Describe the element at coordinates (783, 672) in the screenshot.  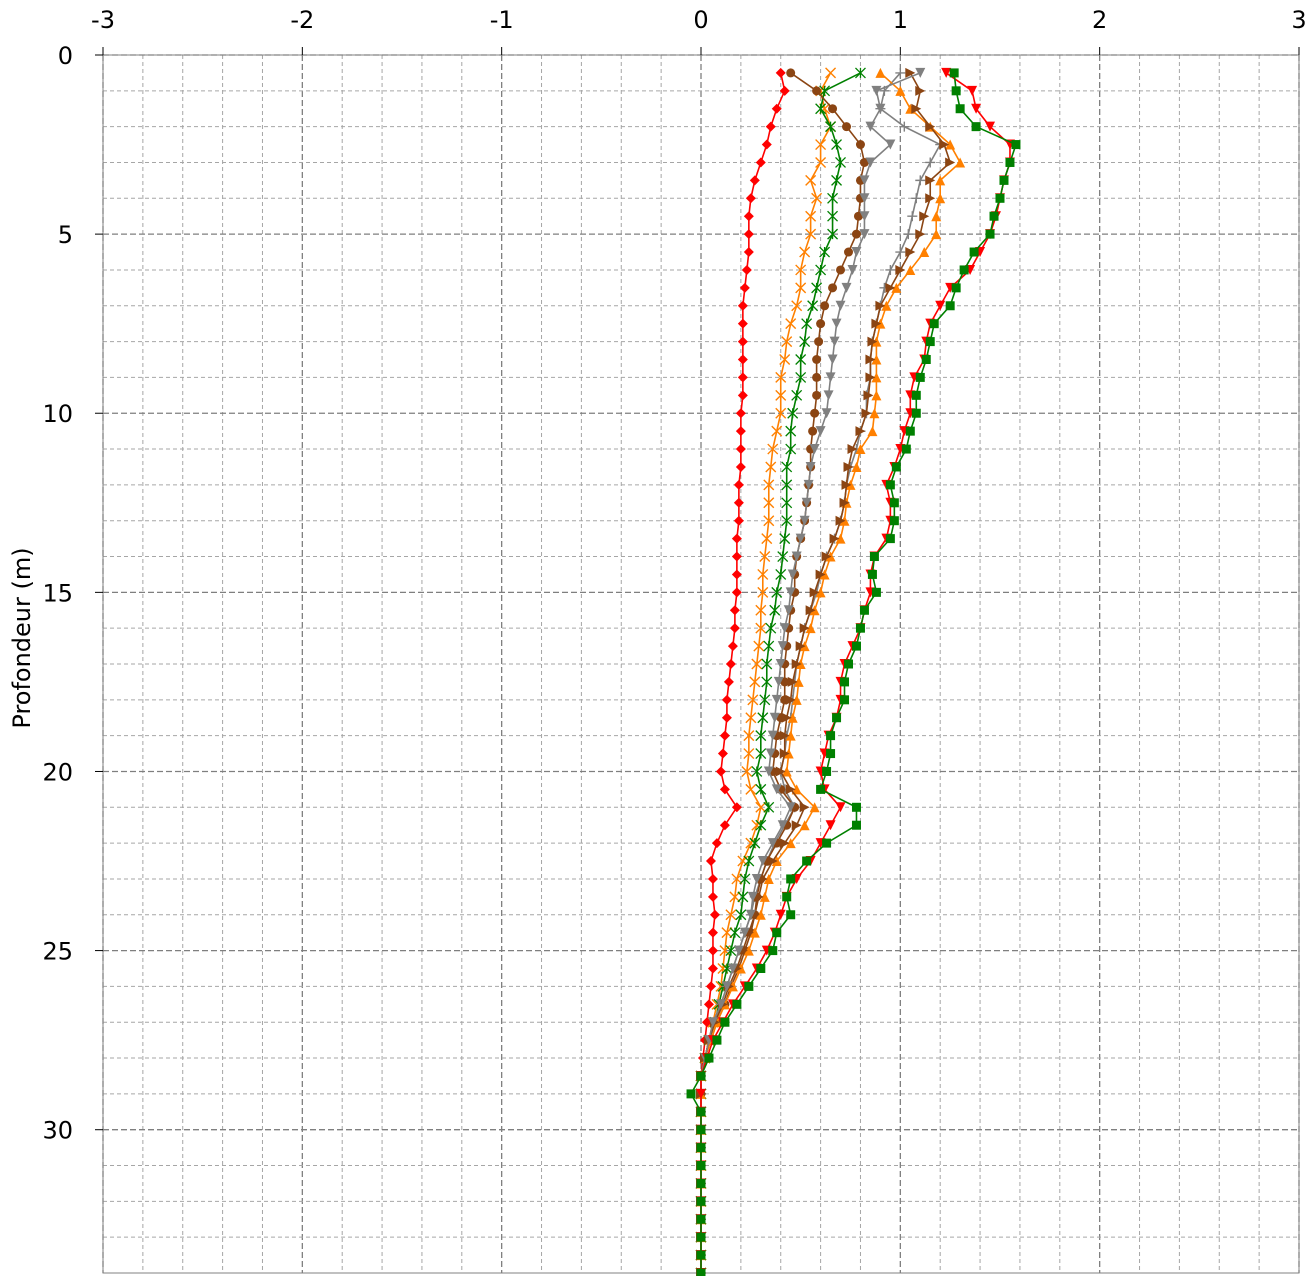
I see `series-line` at that location.